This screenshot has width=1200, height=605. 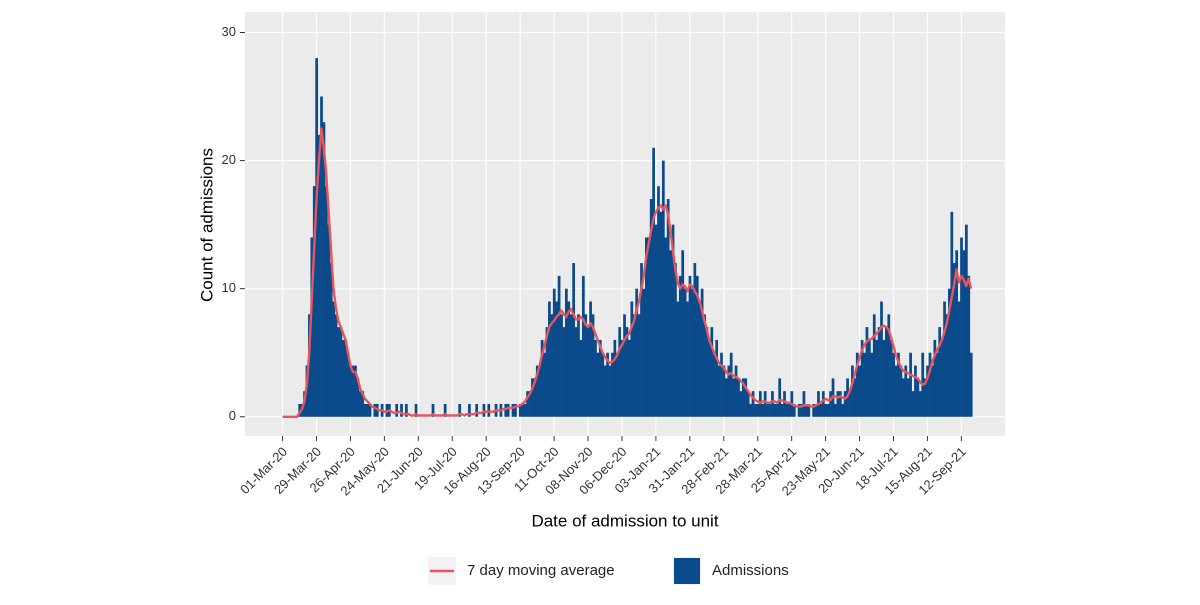 What do you see at coordinates (229, 31) in the screenshot?
I see `y-tick-label: 30` at bounding box center [229, 31].